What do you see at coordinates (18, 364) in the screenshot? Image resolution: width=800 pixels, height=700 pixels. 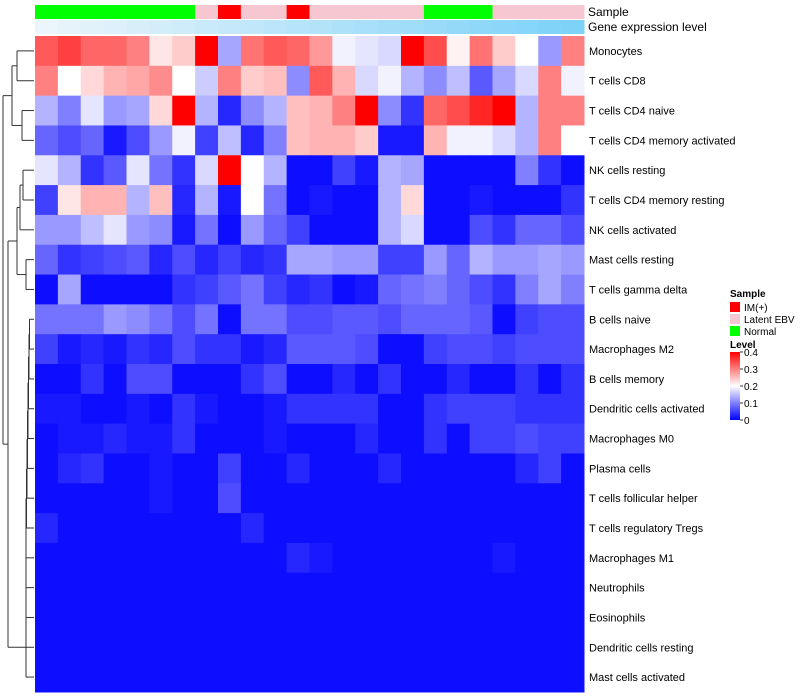 I see `row-dendrogram` at bounding box center [18, 364].